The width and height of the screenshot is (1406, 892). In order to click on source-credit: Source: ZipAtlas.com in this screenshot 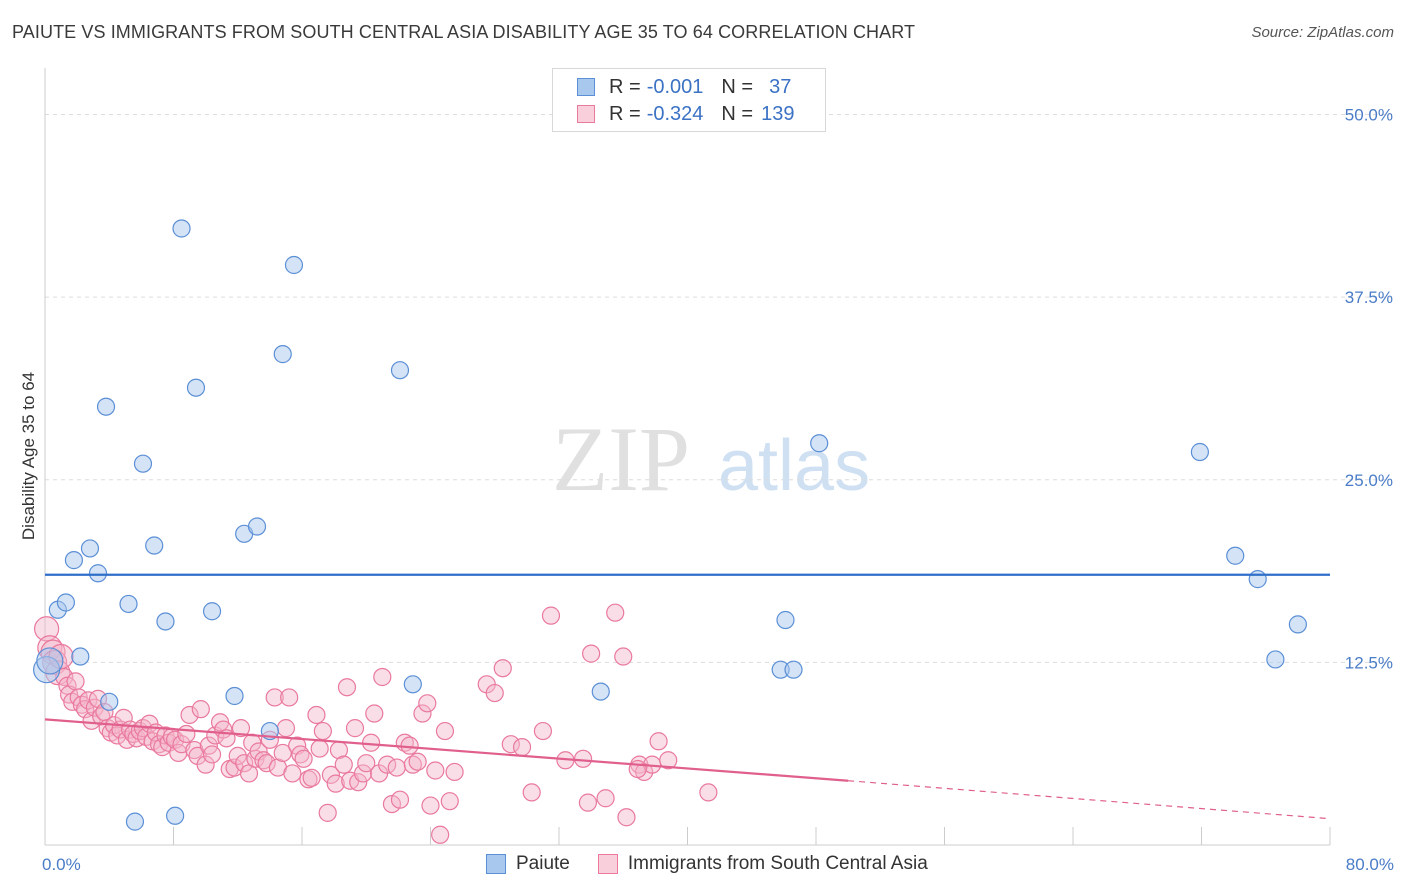, I will do `click(1322, 32)`.